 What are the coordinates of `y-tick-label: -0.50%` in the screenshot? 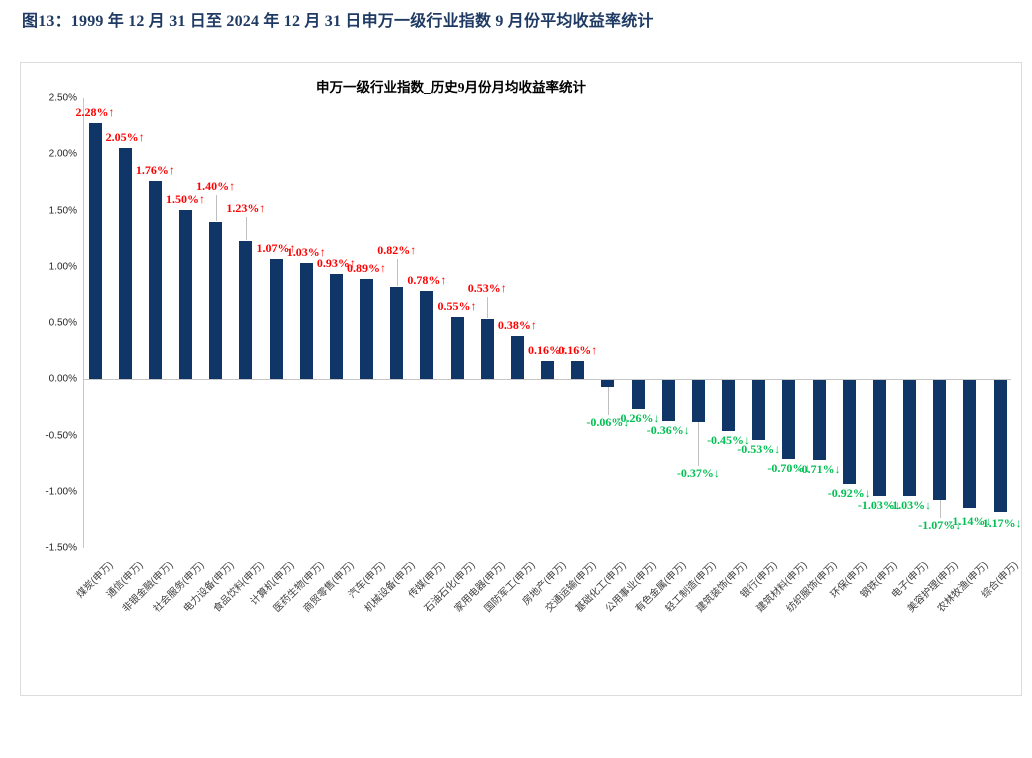 It's located at (61, 435).